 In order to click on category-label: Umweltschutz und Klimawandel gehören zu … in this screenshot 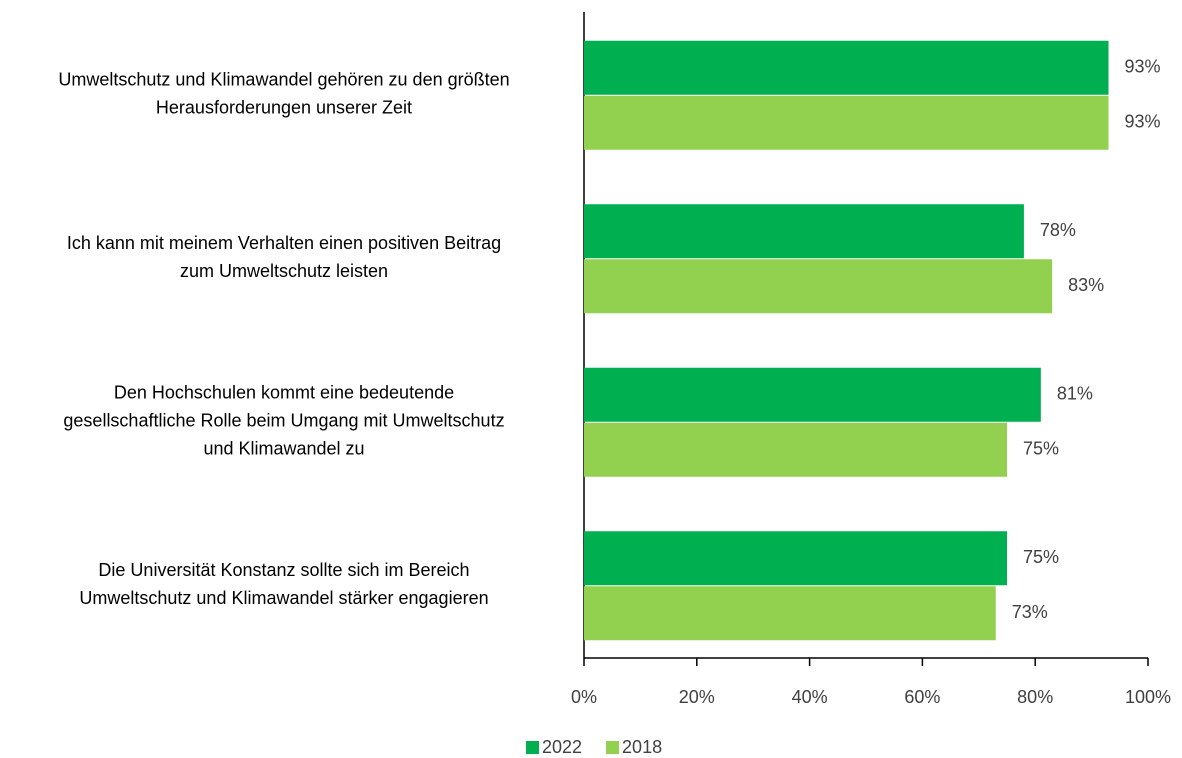, I will do `click(283, 80)`.